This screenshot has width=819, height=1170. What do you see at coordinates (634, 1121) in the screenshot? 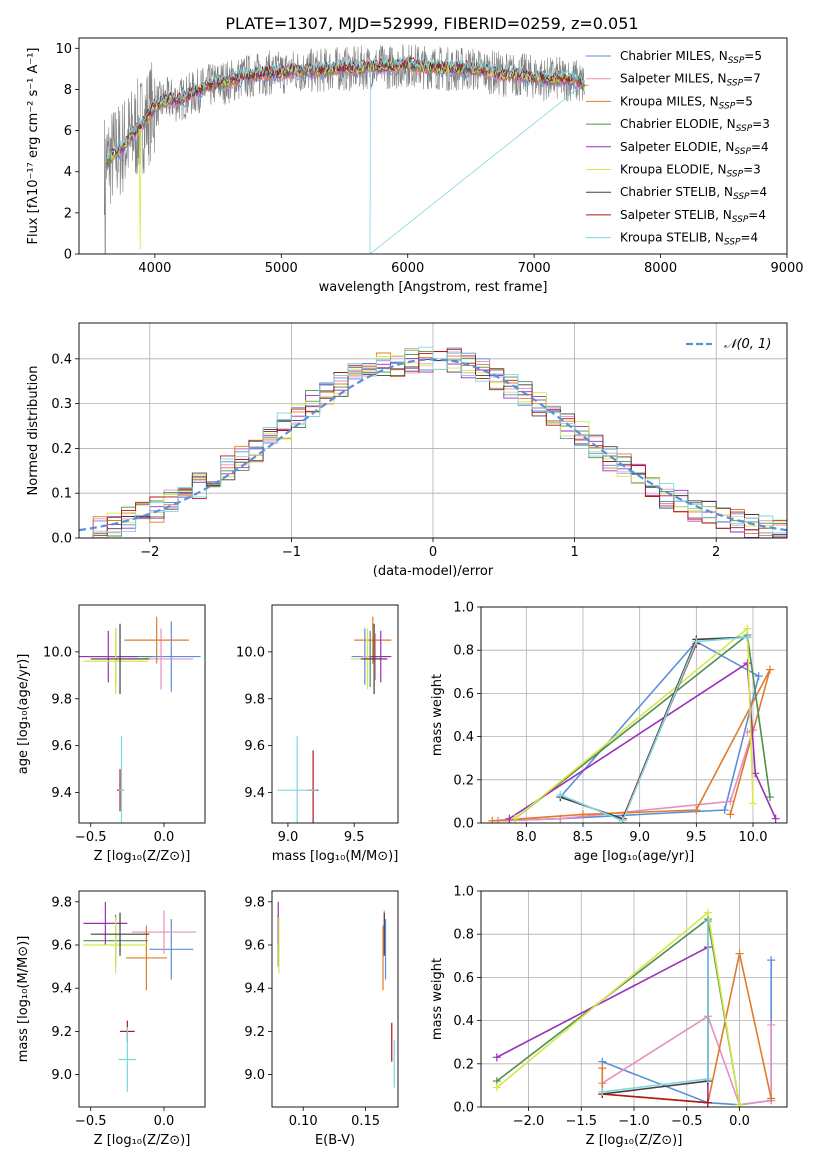
I see `x-tick-label: −1.0` at bounding box center [634, 1121].